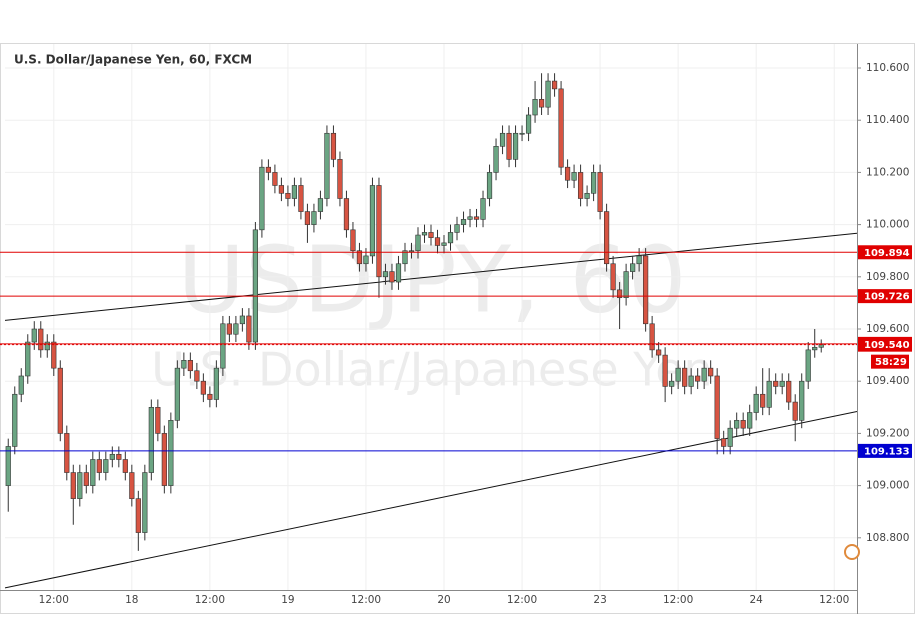 This screenshot has width=915, height=618. I want to click on level-label: 109.540, so click(887, 345).